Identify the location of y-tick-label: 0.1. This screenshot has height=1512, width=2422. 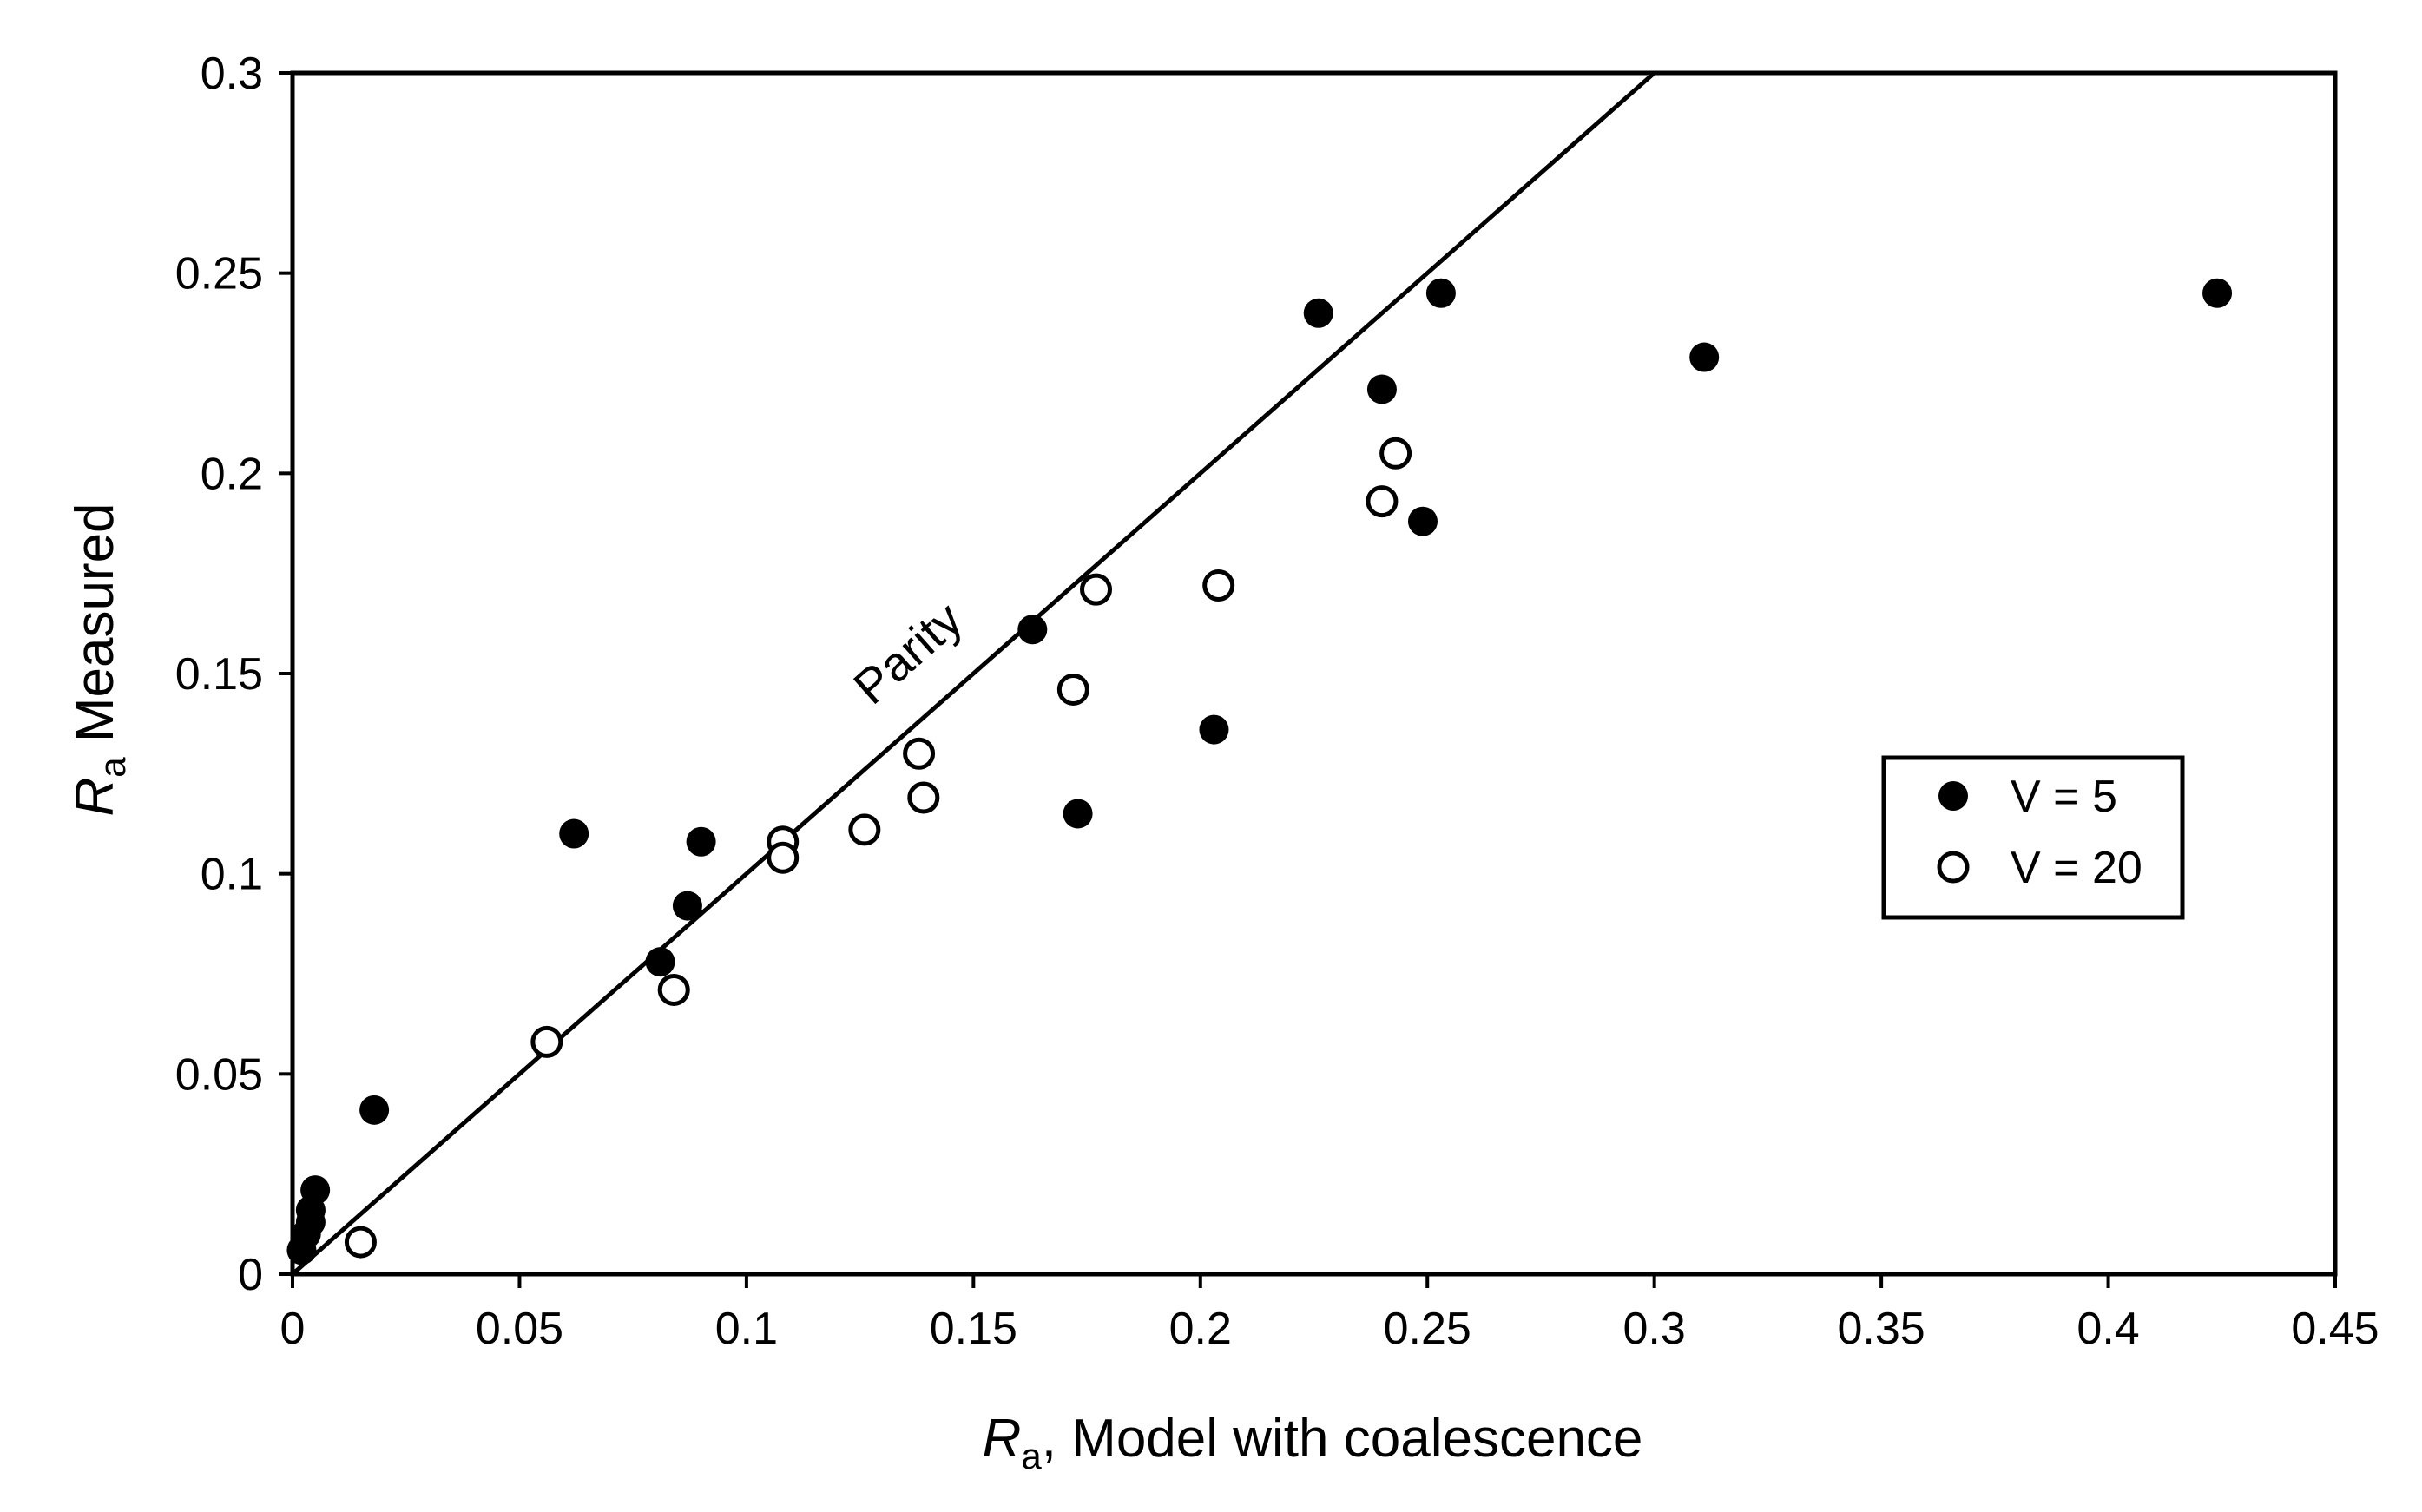
(232, 875).